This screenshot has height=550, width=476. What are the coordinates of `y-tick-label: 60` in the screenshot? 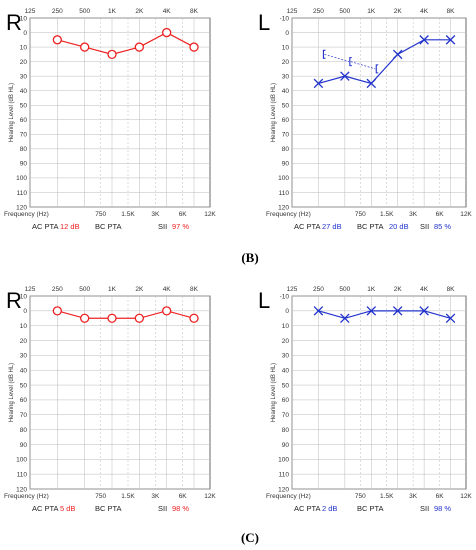 It's located at (24, 120).